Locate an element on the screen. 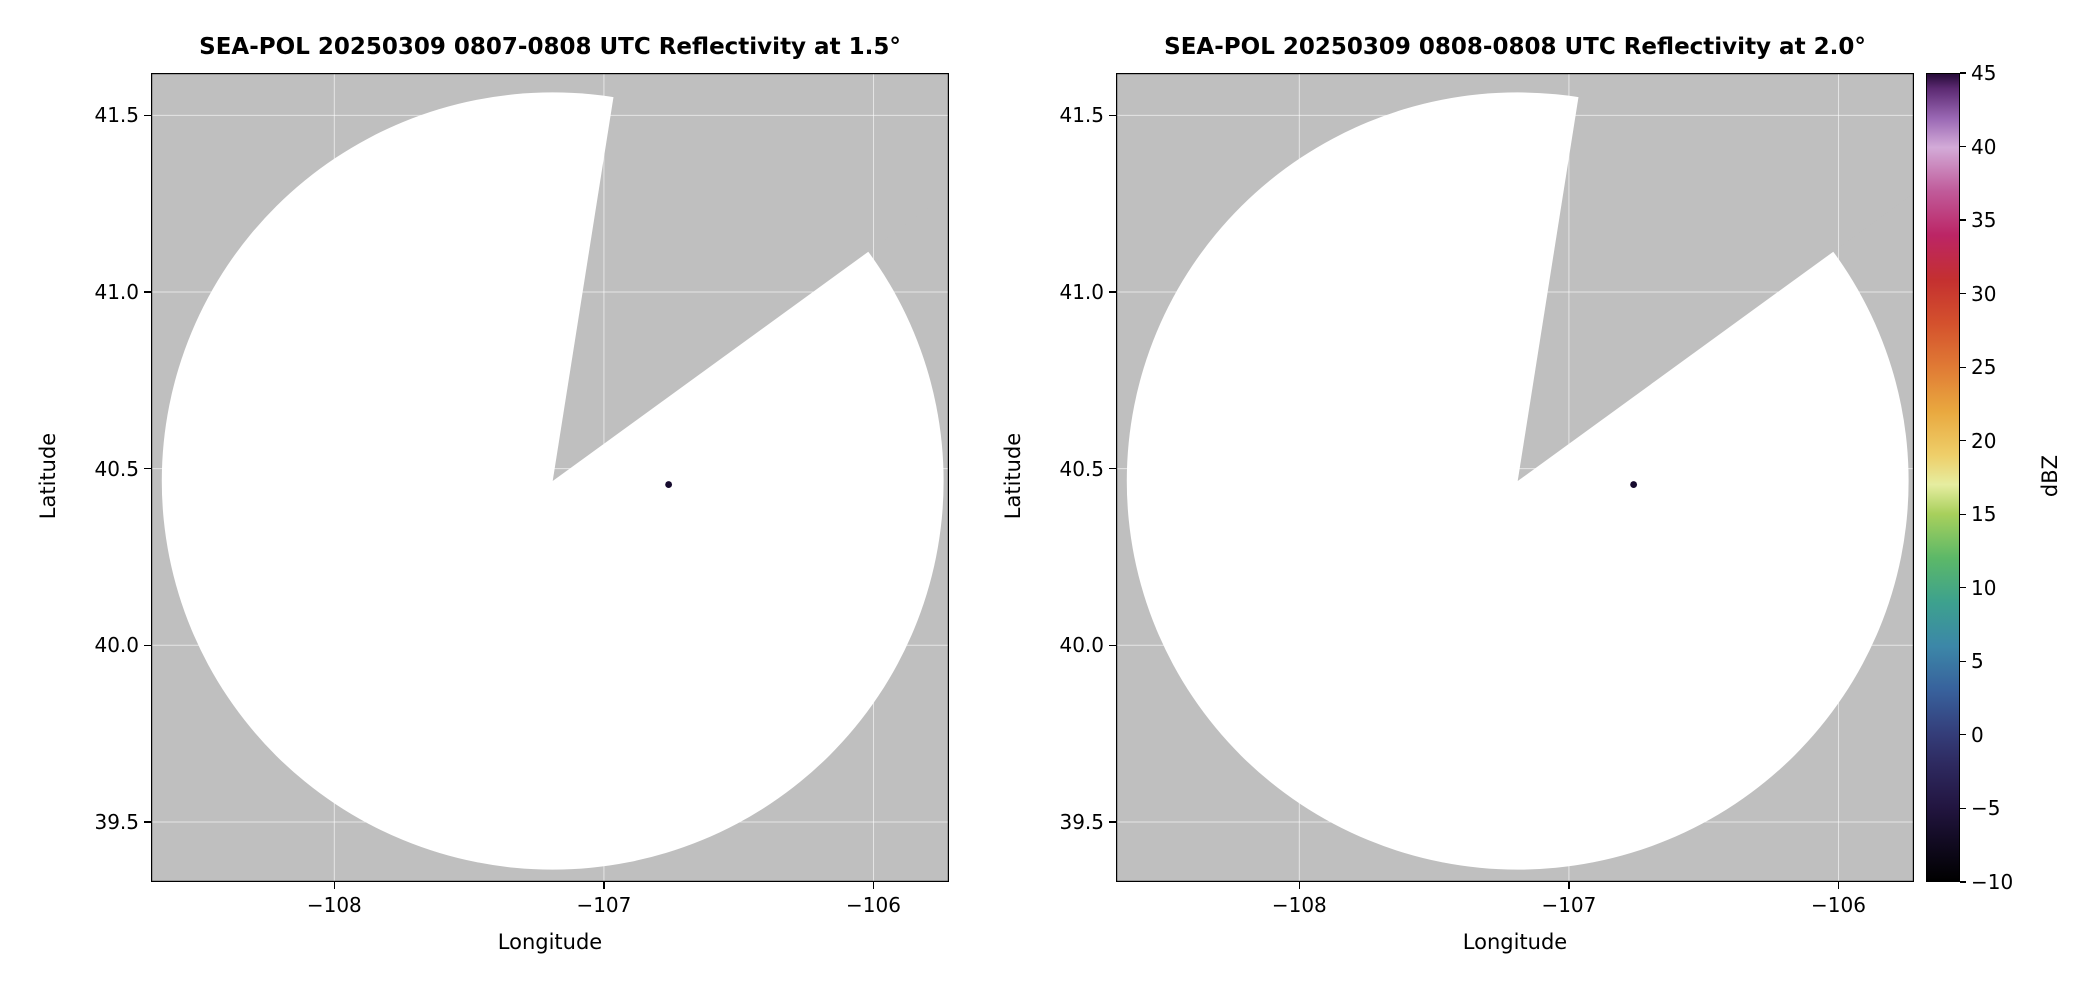 The height and width of the screenshot is (990, 2096). colorbar-tick-label: 20 is located at coordinates (1984, 440).